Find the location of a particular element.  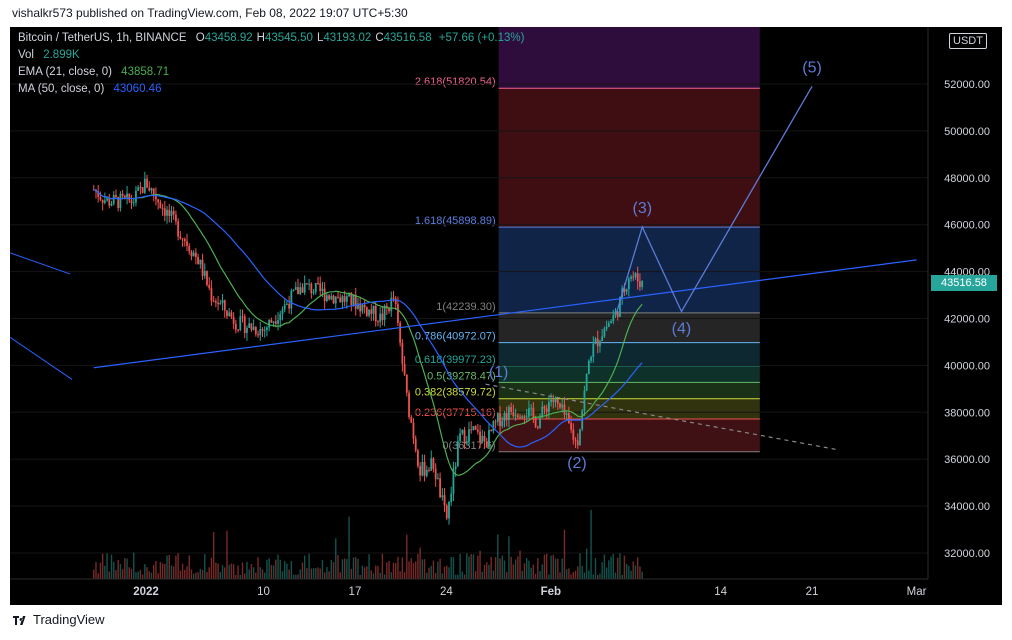

ema-legend-row: EMA (21, close, 0) 43858.71 is located at coordinates (271, 72).